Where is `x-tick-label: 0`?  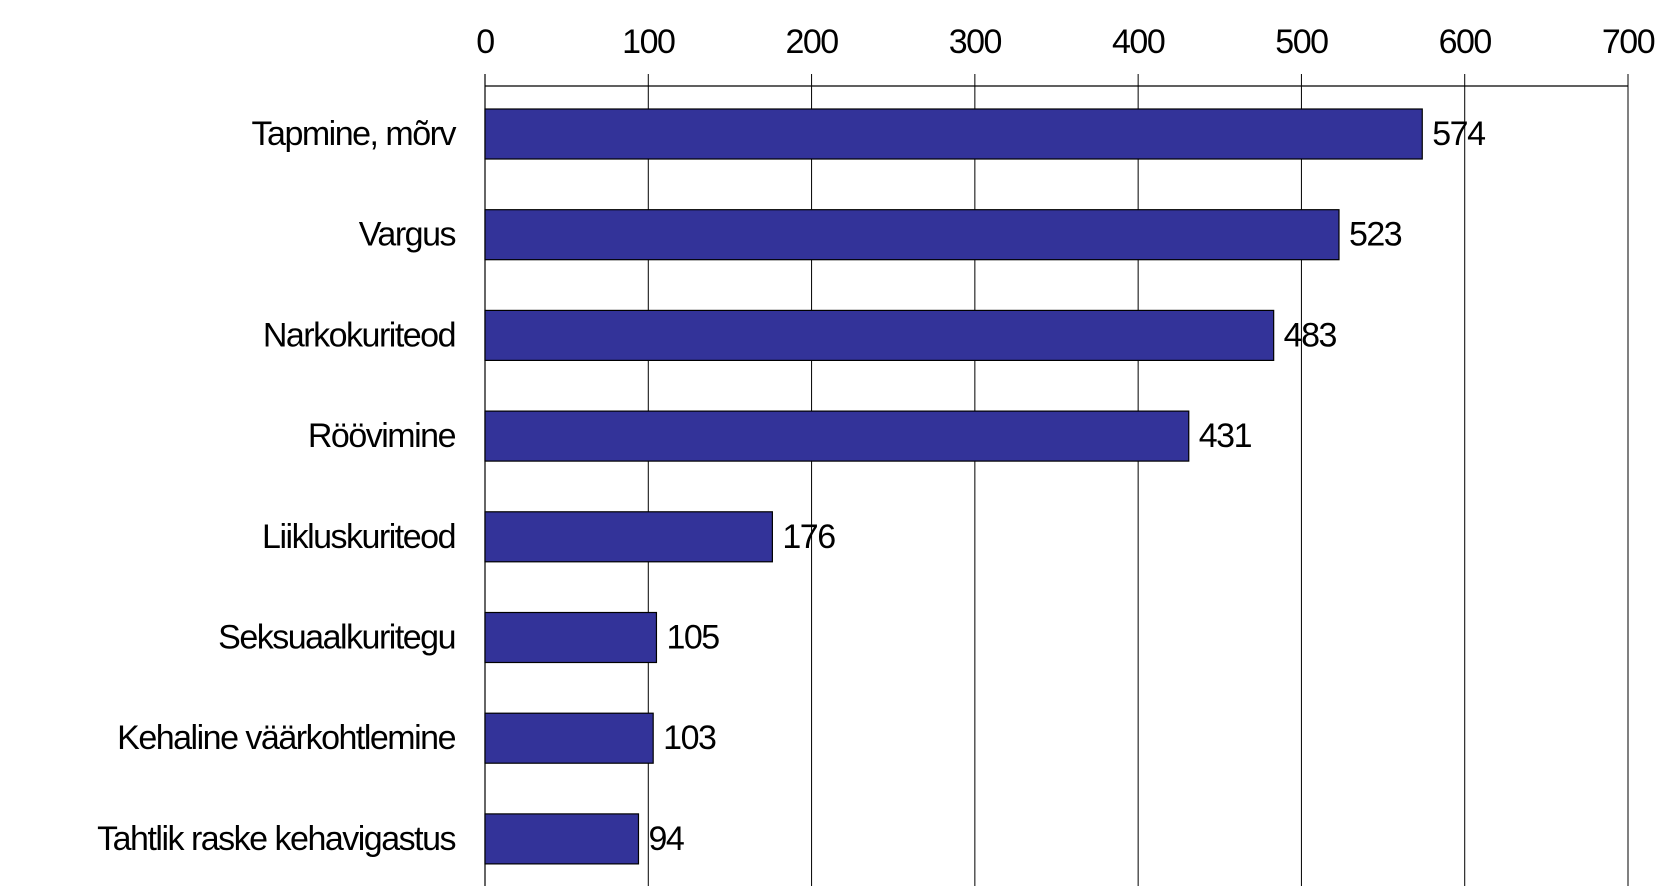
x-tick-label: 0 is located at coordinates (485, 42).